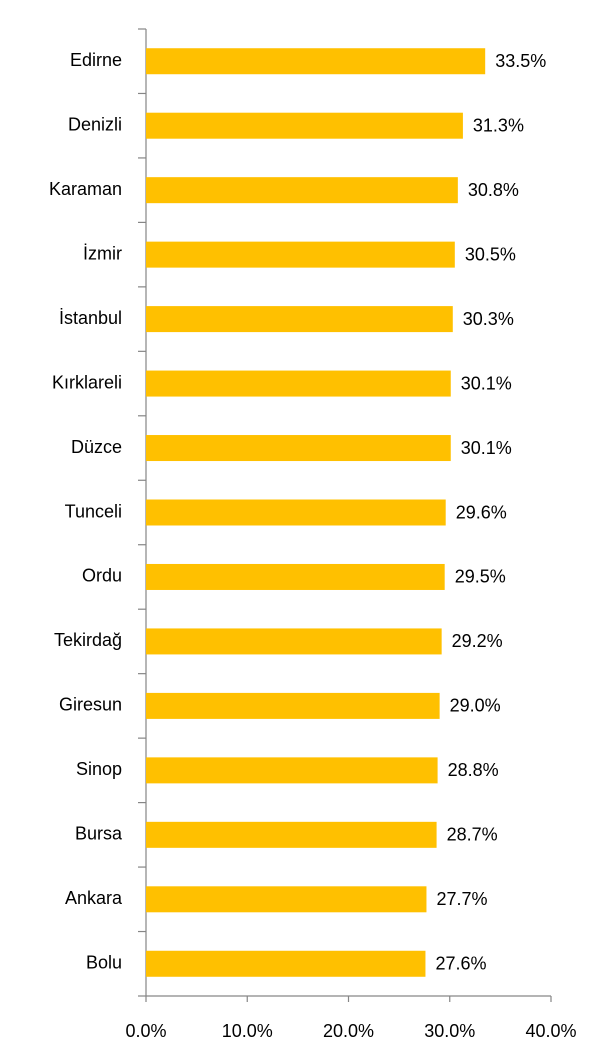 The image size is (593, 1059). I want to click on y-tick-label: Giresun, so click(90, 705).